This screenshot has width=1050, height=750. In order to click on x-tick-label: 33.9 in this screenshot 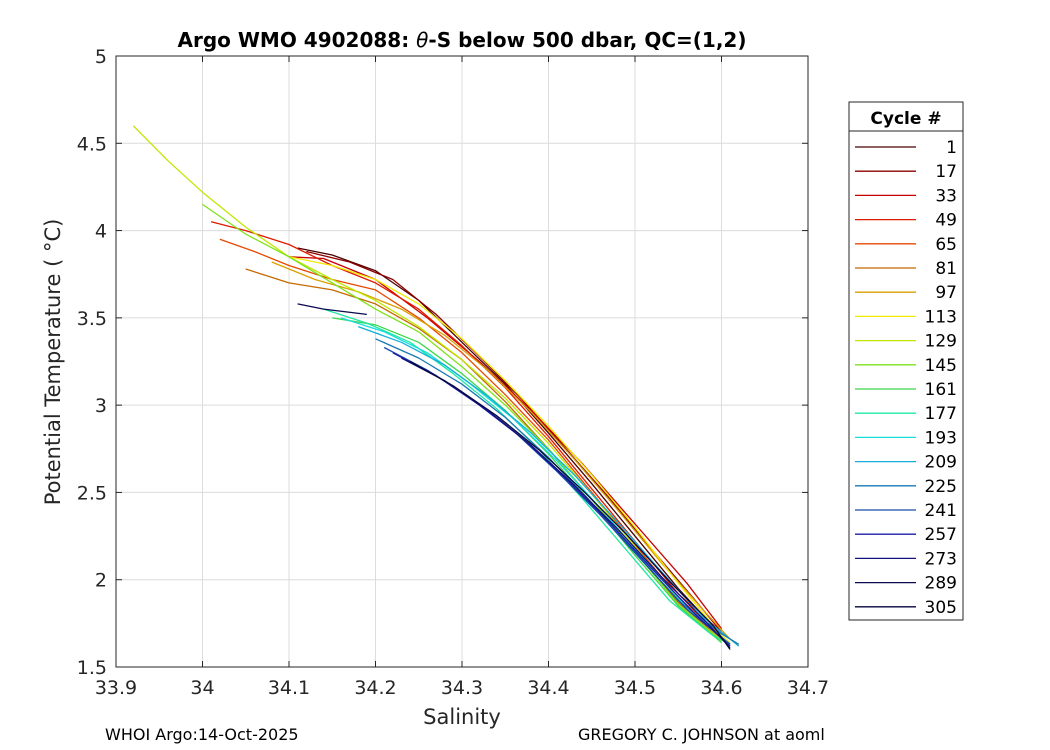, I will do `click(116, 688)`.